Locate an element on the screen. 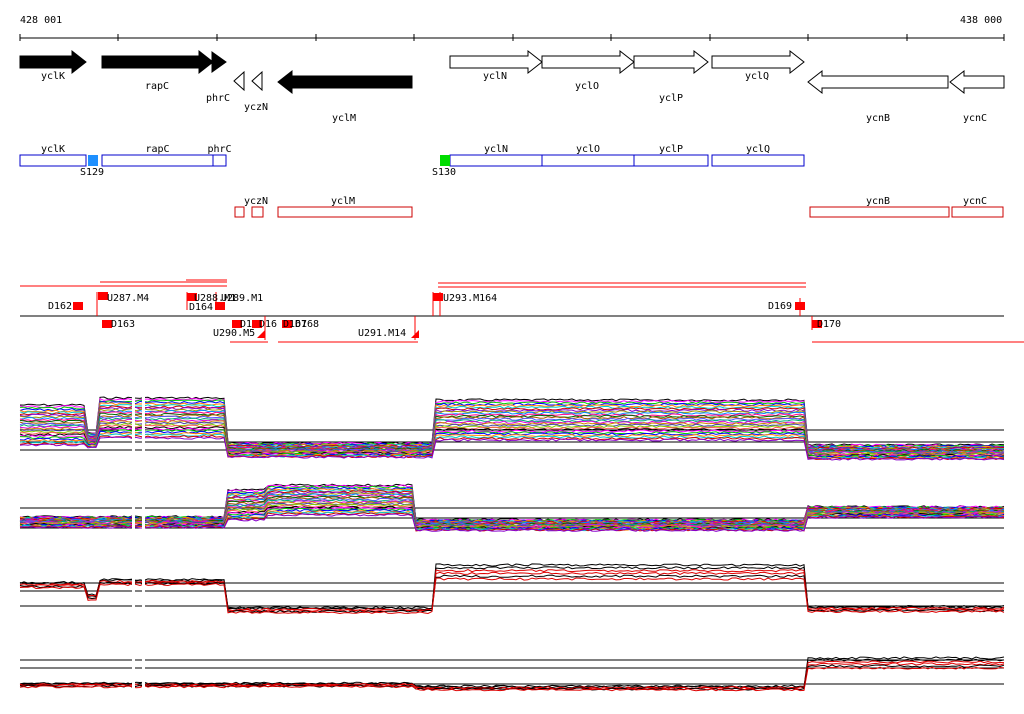 This screenshot has width=1024, height=714. gene-rapC: rapC is located at coordinates (157, 70).